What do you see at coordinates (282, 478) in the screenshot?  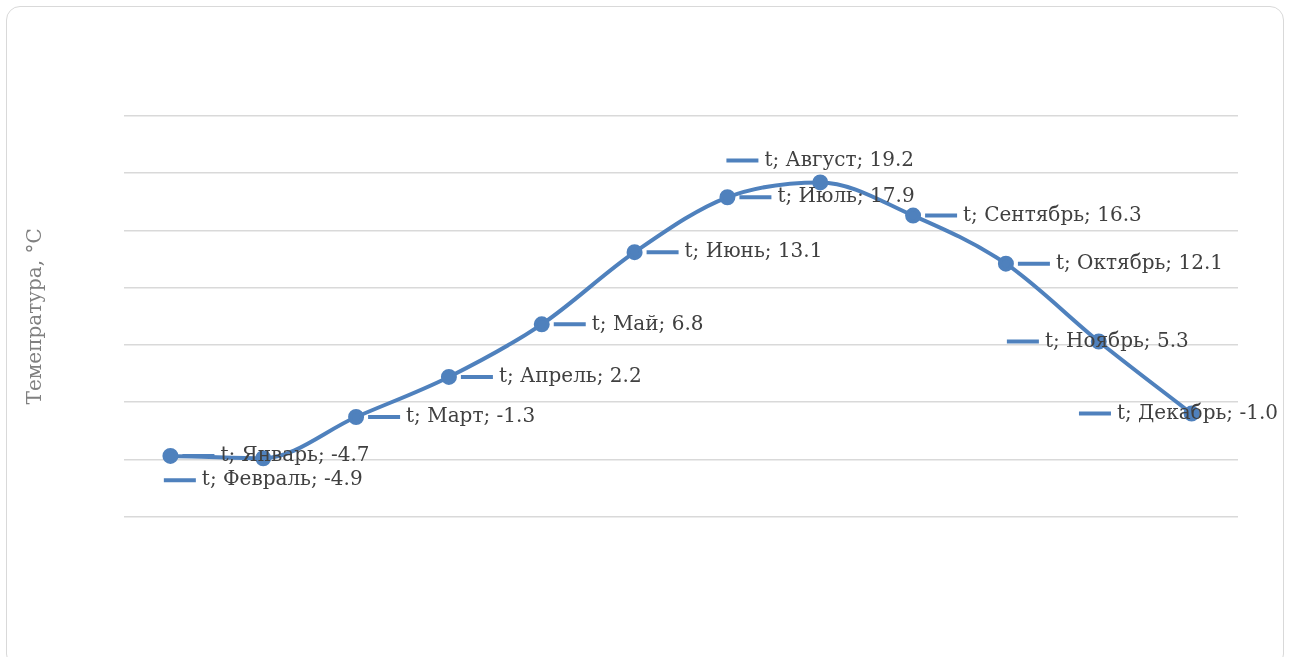 I see `data-label: t; Февраль; -4.9` at bounding box center [282, 478].